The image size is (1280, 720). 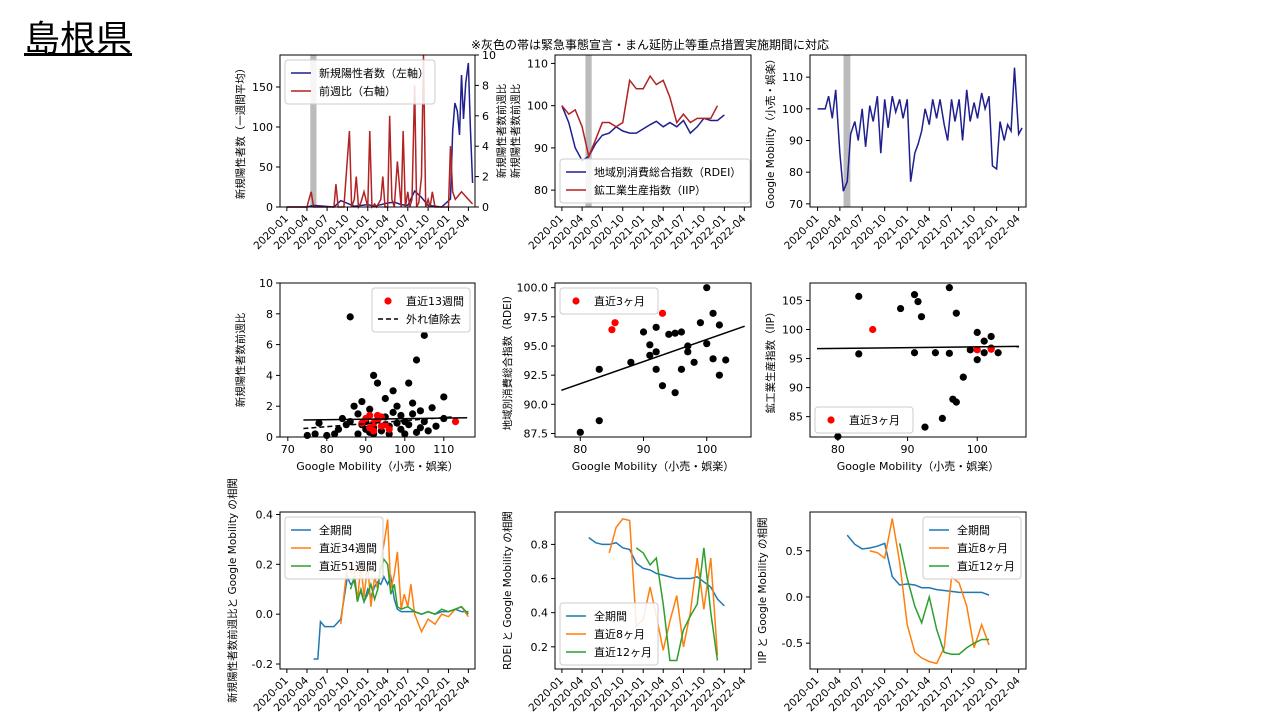 I want to click on legend-label: 全期間, so click(x=610, y=616).